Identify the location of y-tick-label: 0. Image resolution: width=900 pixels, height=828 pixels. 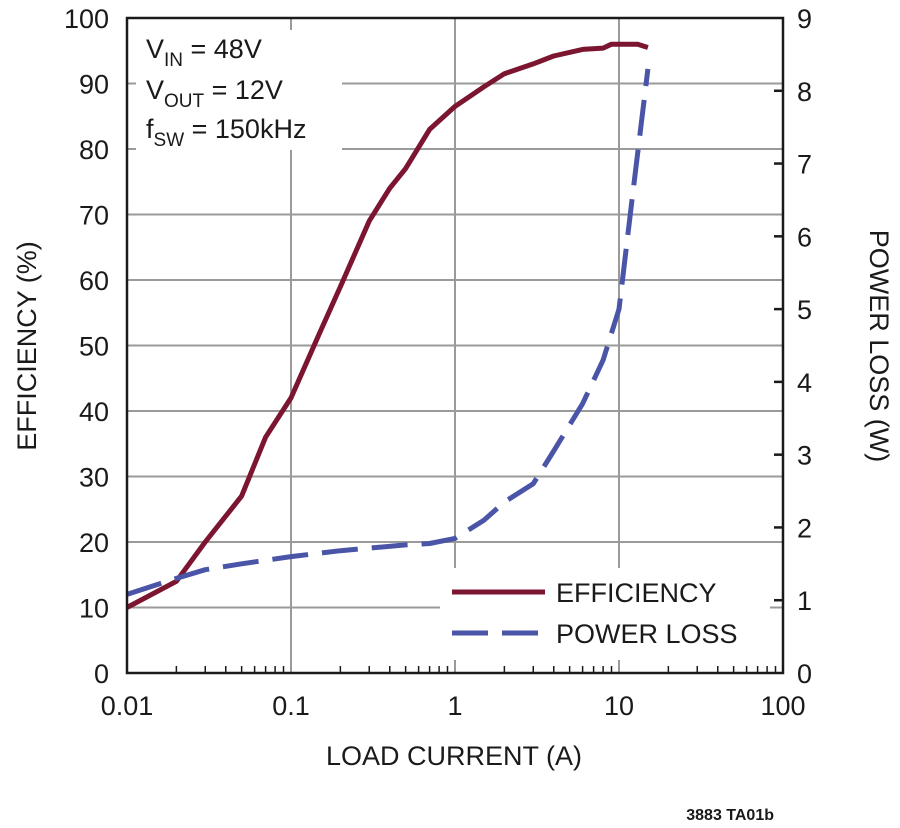
(101, 674).